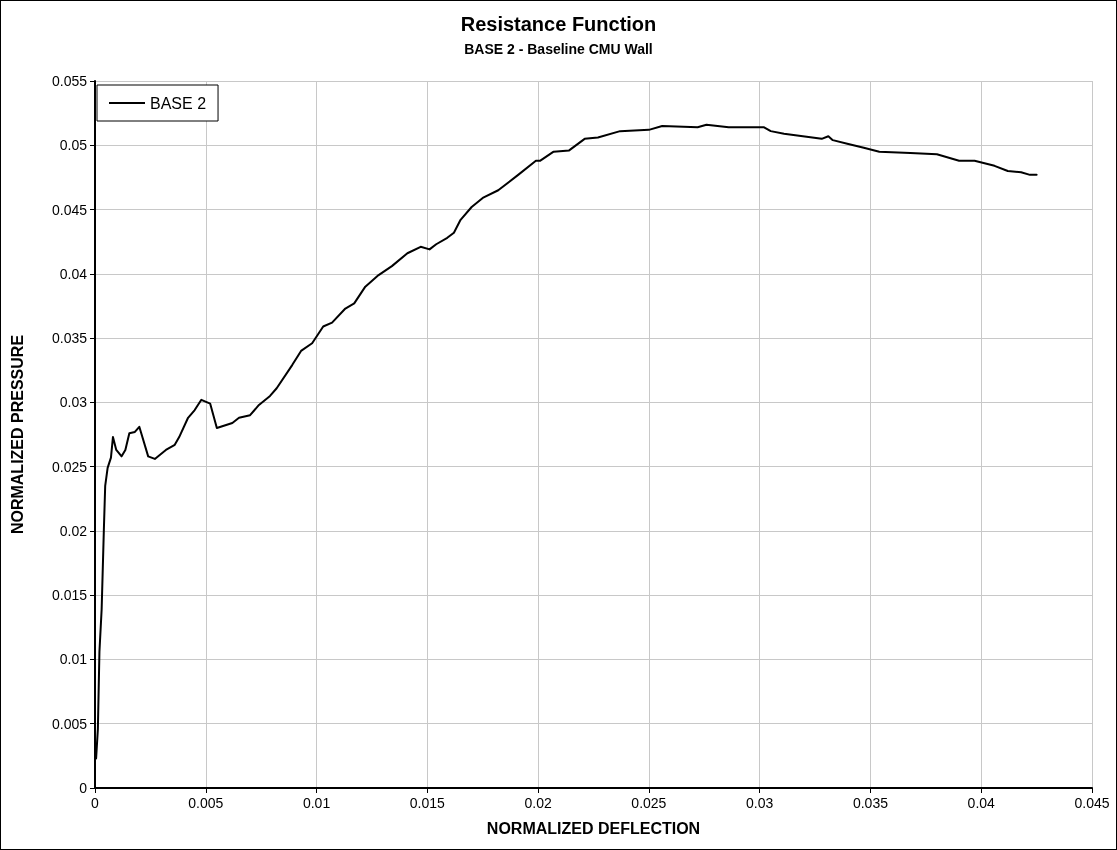 This screenshot has height=850, width=1117. Describe the element at coordinates (69, 209) in the screenshot. I see `y-tick-label: 0.045` at that location.